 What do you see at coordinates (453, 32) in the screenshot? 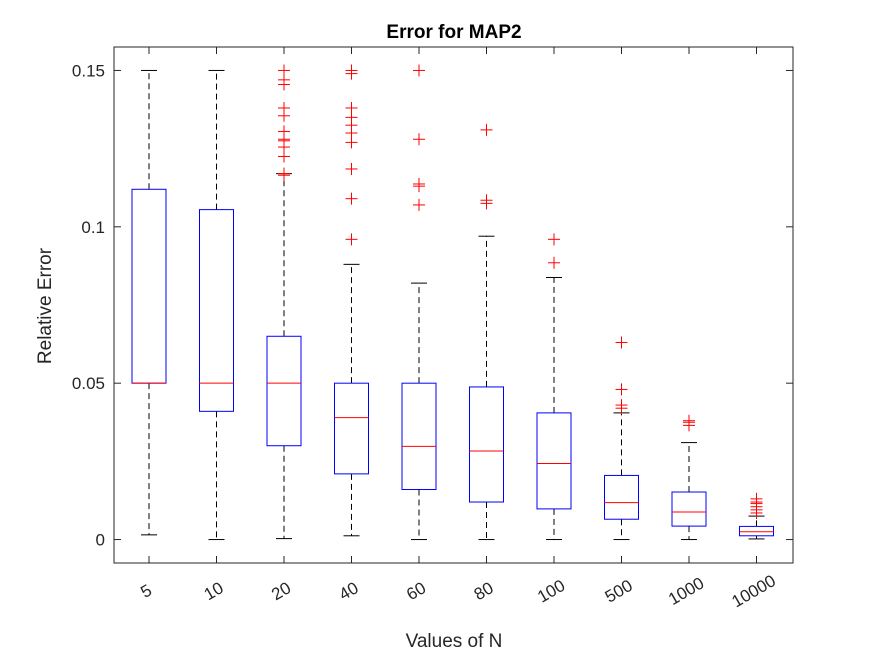
I see `chart-title: Error for MAP2` at bounding box center [453, 32].